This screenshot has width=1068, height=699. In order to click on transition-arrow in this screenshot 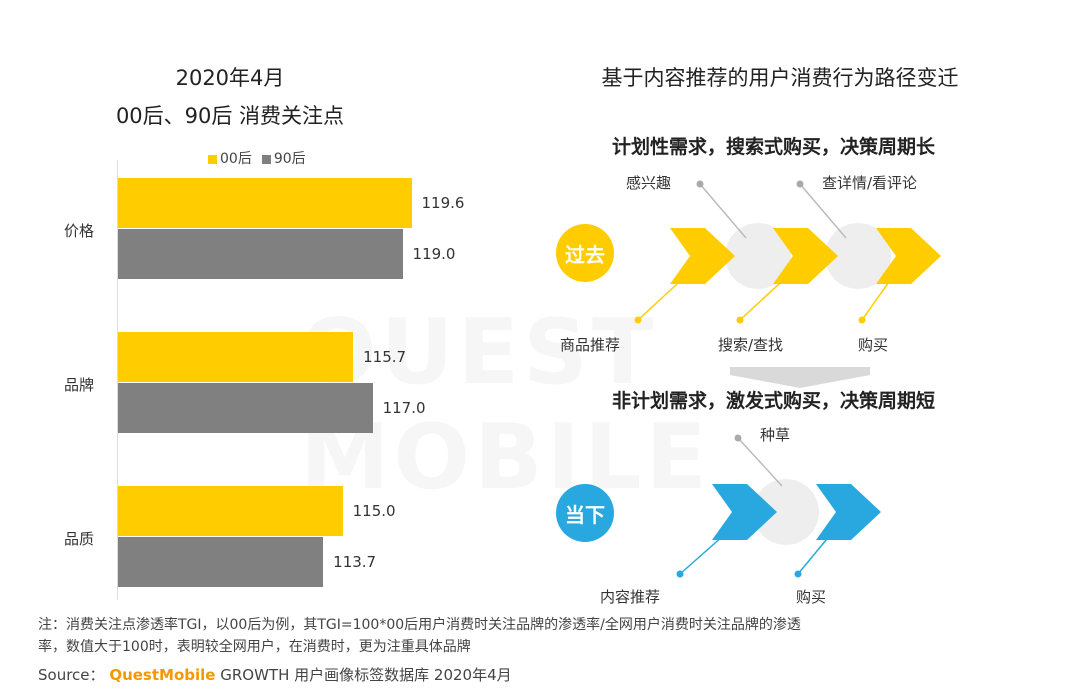, I will do `click(800, 377)`.